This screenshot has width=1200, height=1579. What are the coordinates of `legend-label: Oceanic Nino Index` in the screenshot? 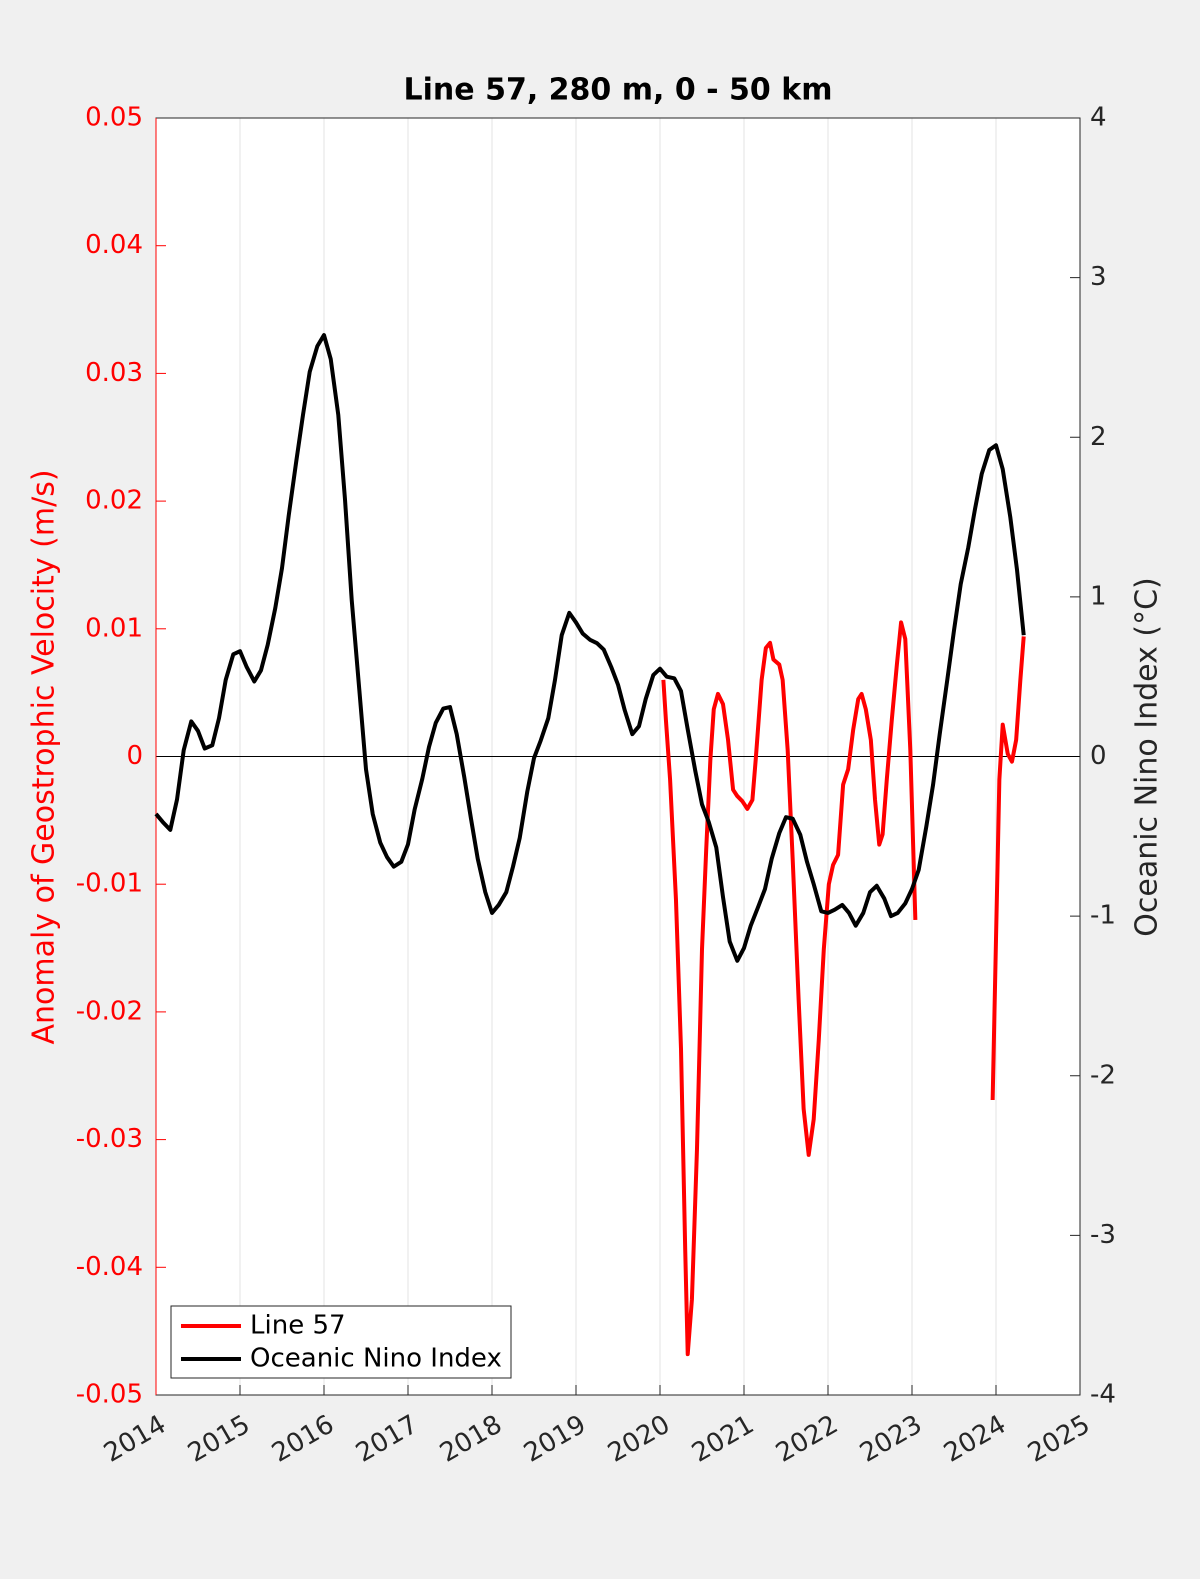 It's located at (376, 1359).